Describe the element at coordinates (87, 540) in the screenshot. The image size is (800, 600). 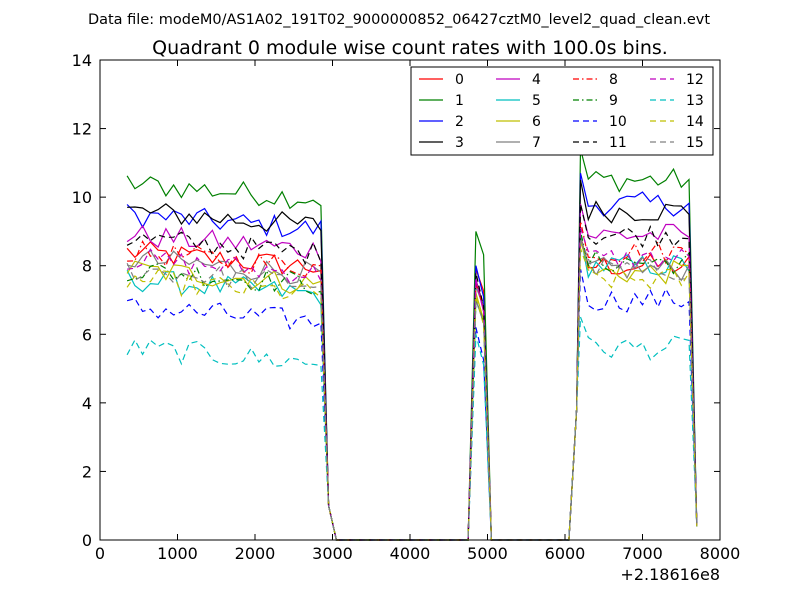
I see `y-tick-label: 0` at that location.